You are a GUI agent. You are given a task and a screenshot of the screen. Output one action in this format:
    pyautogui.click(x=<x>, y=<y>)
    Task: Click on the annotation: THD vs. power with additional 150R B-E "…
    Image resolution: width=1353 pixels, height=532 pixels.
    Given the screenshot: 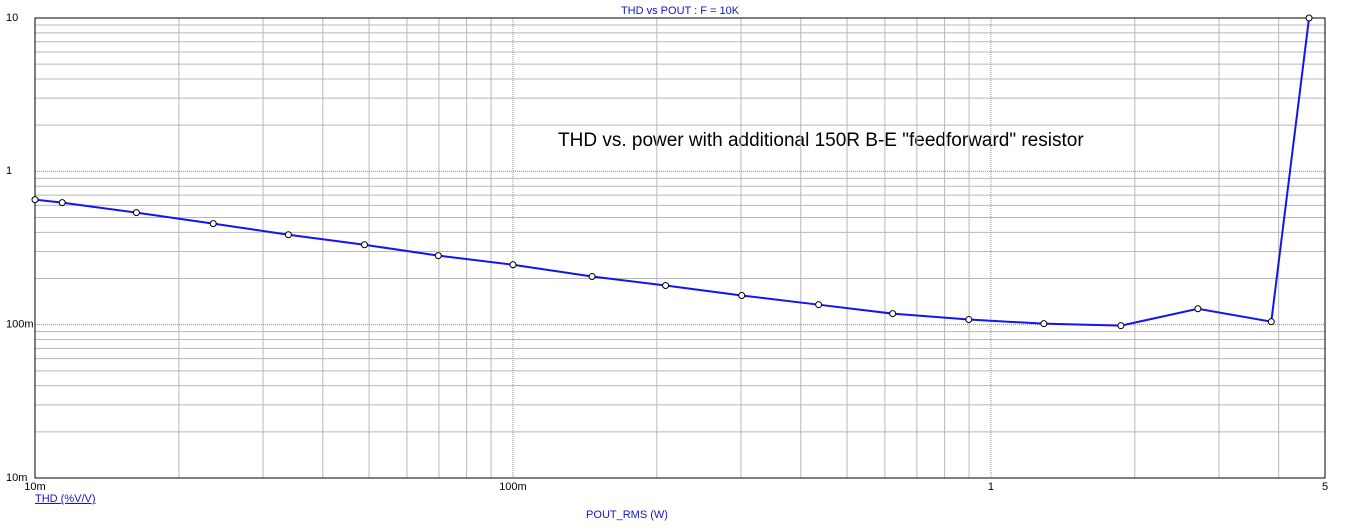 What is the action you would take?
    pyautogui.click(x=821, y=140)
    